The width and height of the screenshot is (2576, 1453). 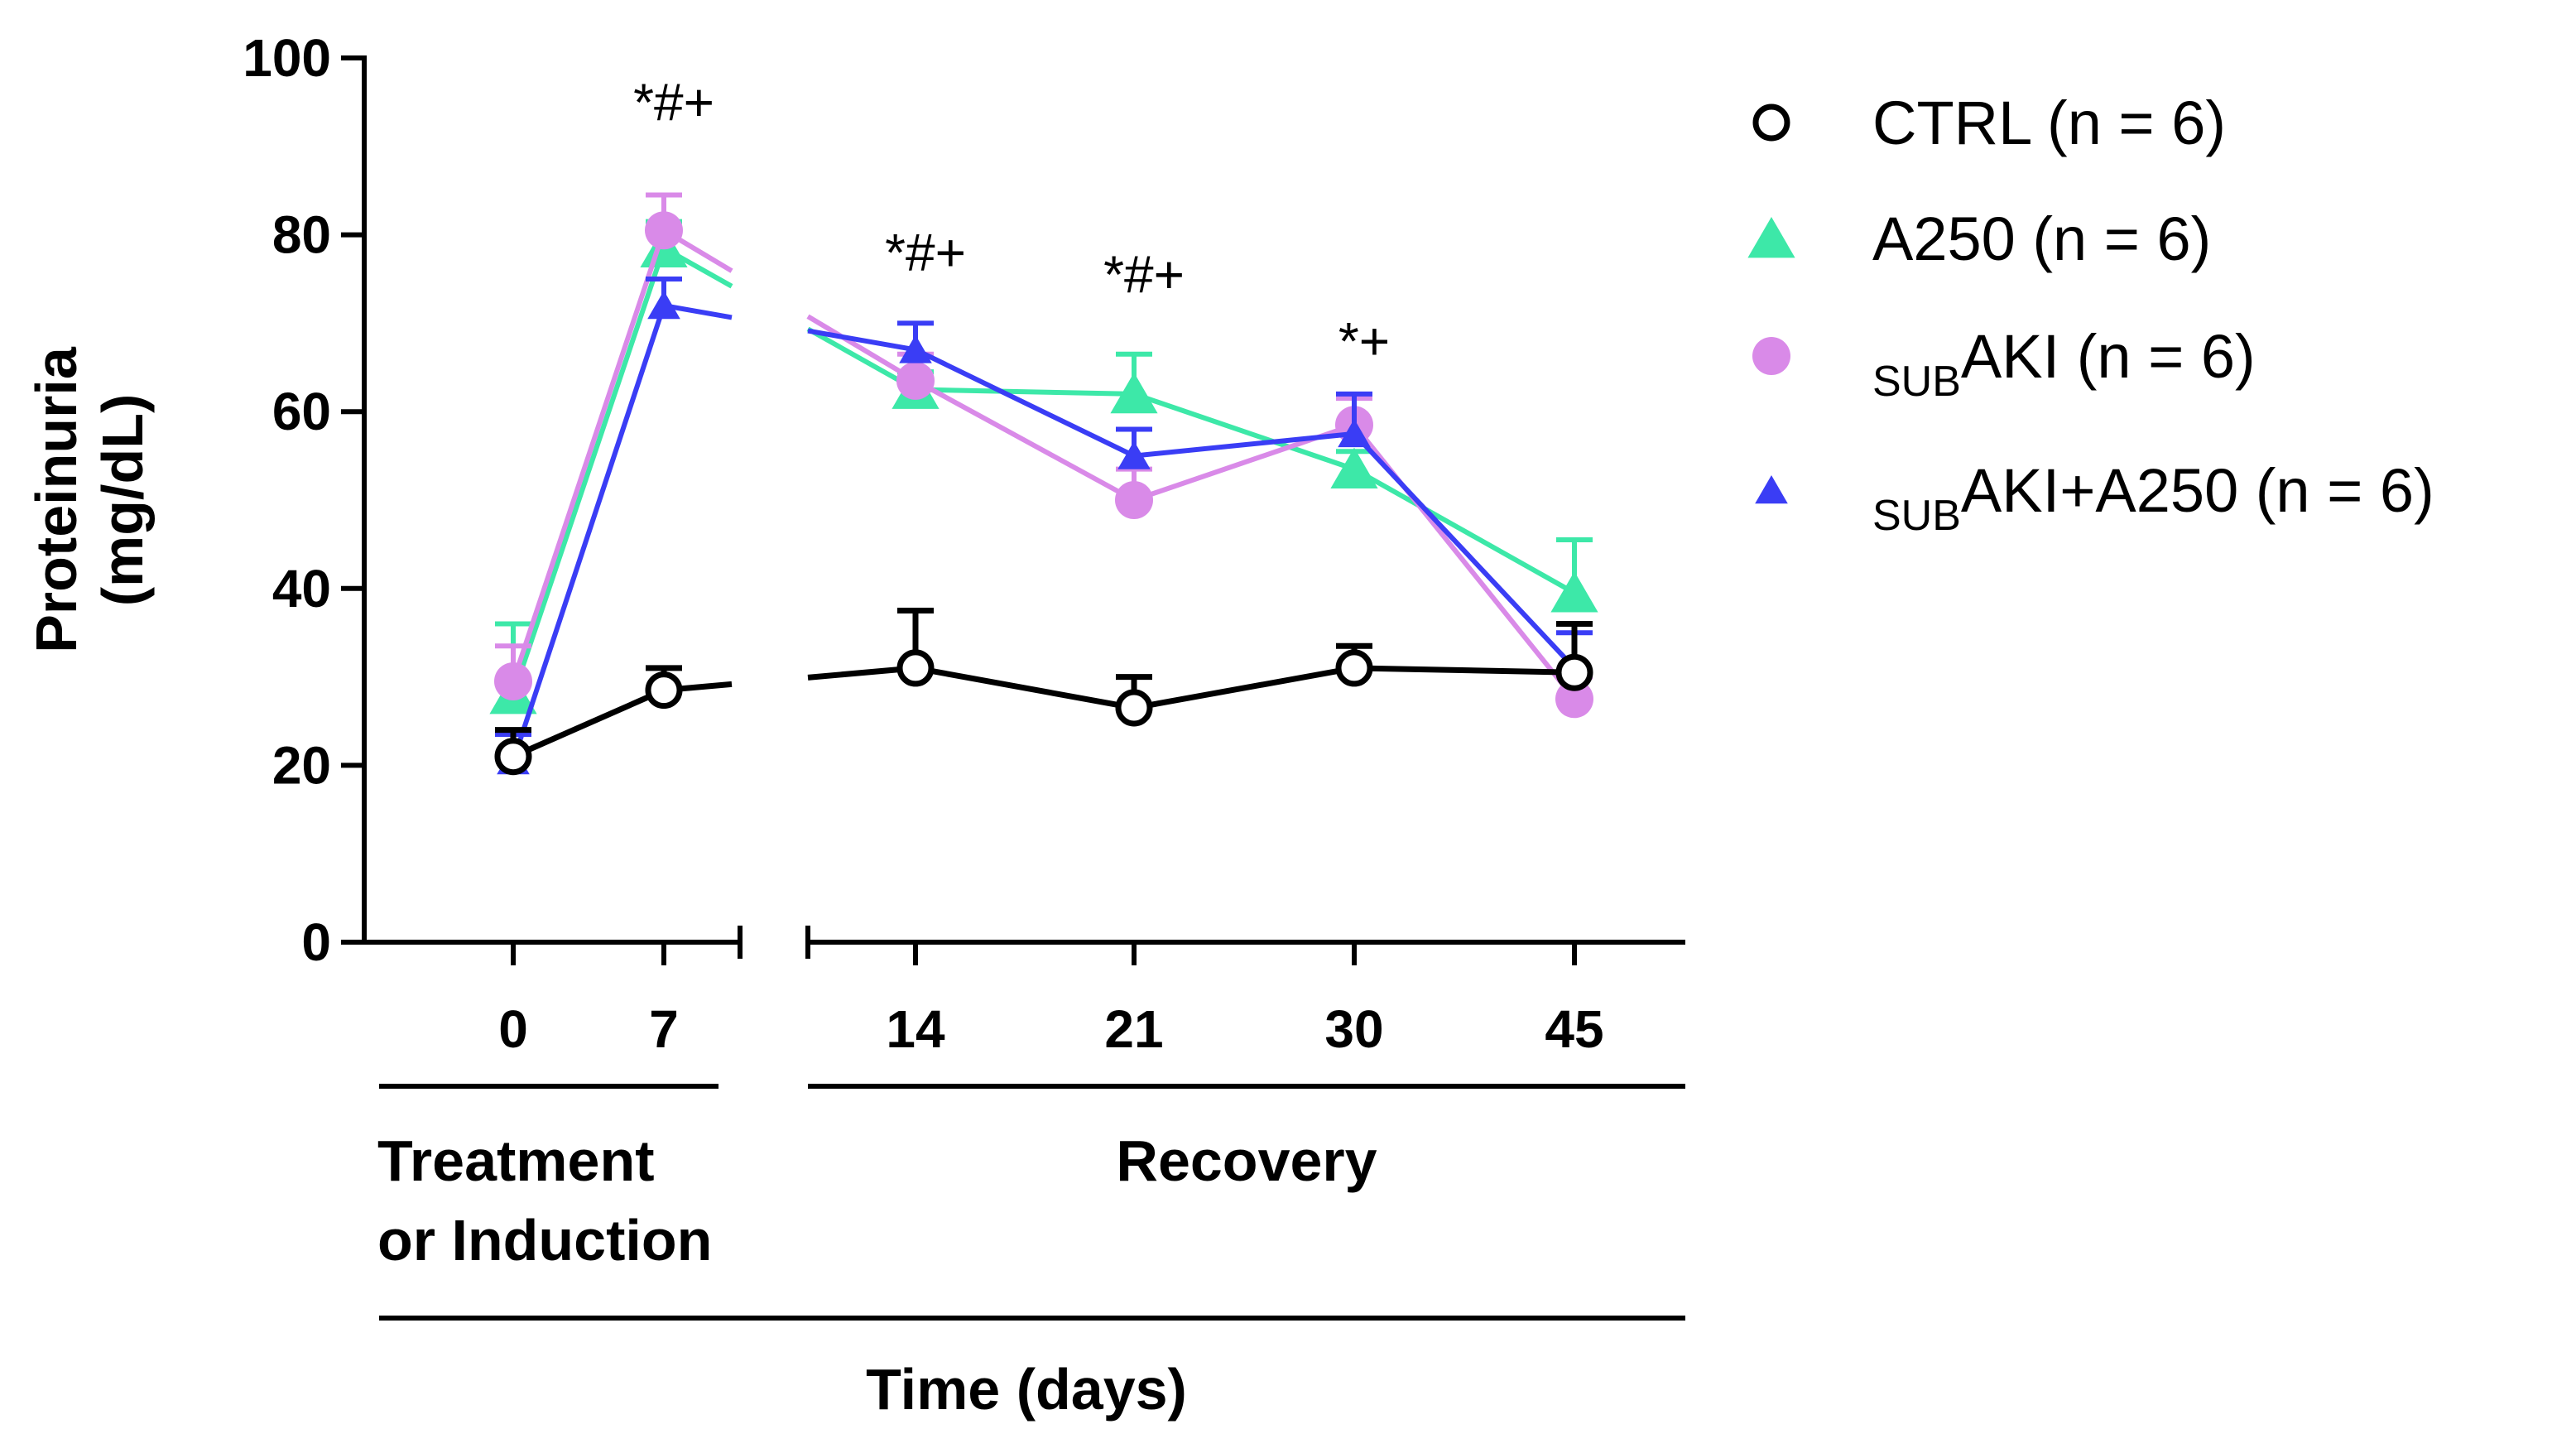 I want to click on y-axis-title: Proteinuria(mg/dL), so click(x=89, y=499).